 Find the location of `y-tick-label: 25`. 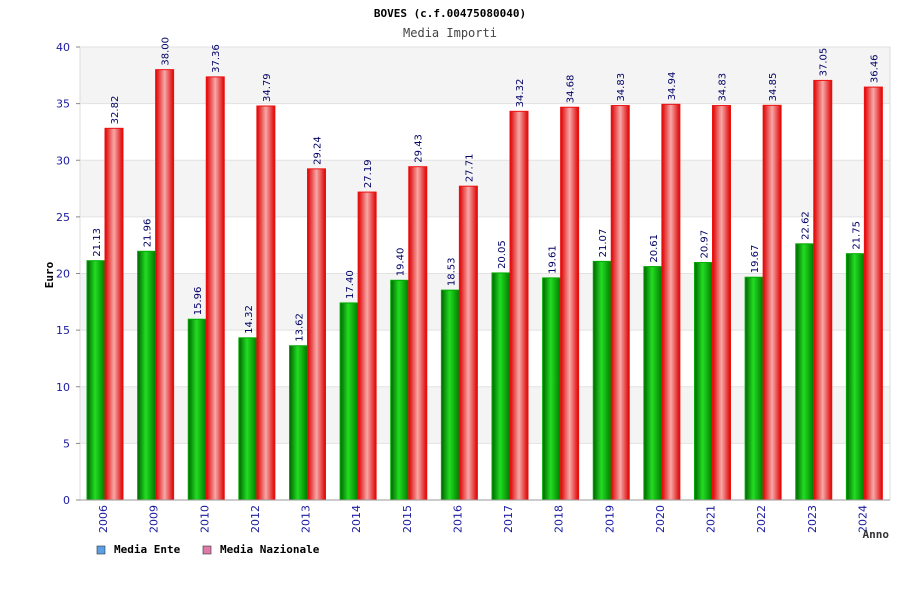

y-tick-label: 25 is located at coordinates (63, 217).